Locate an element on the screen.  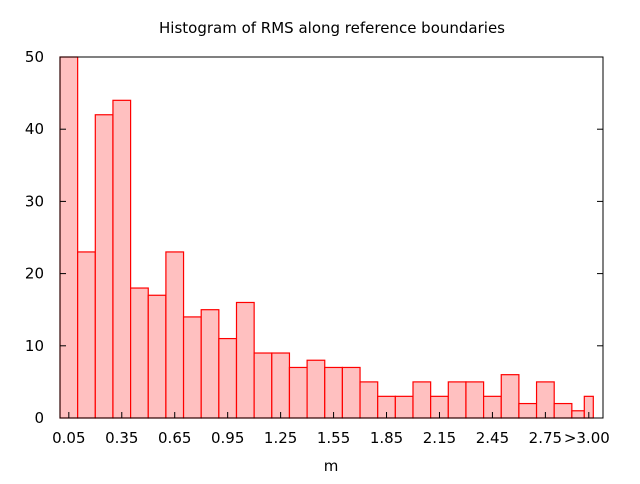
x-tick-label: >3.00 is located at coordinates (587, 438).